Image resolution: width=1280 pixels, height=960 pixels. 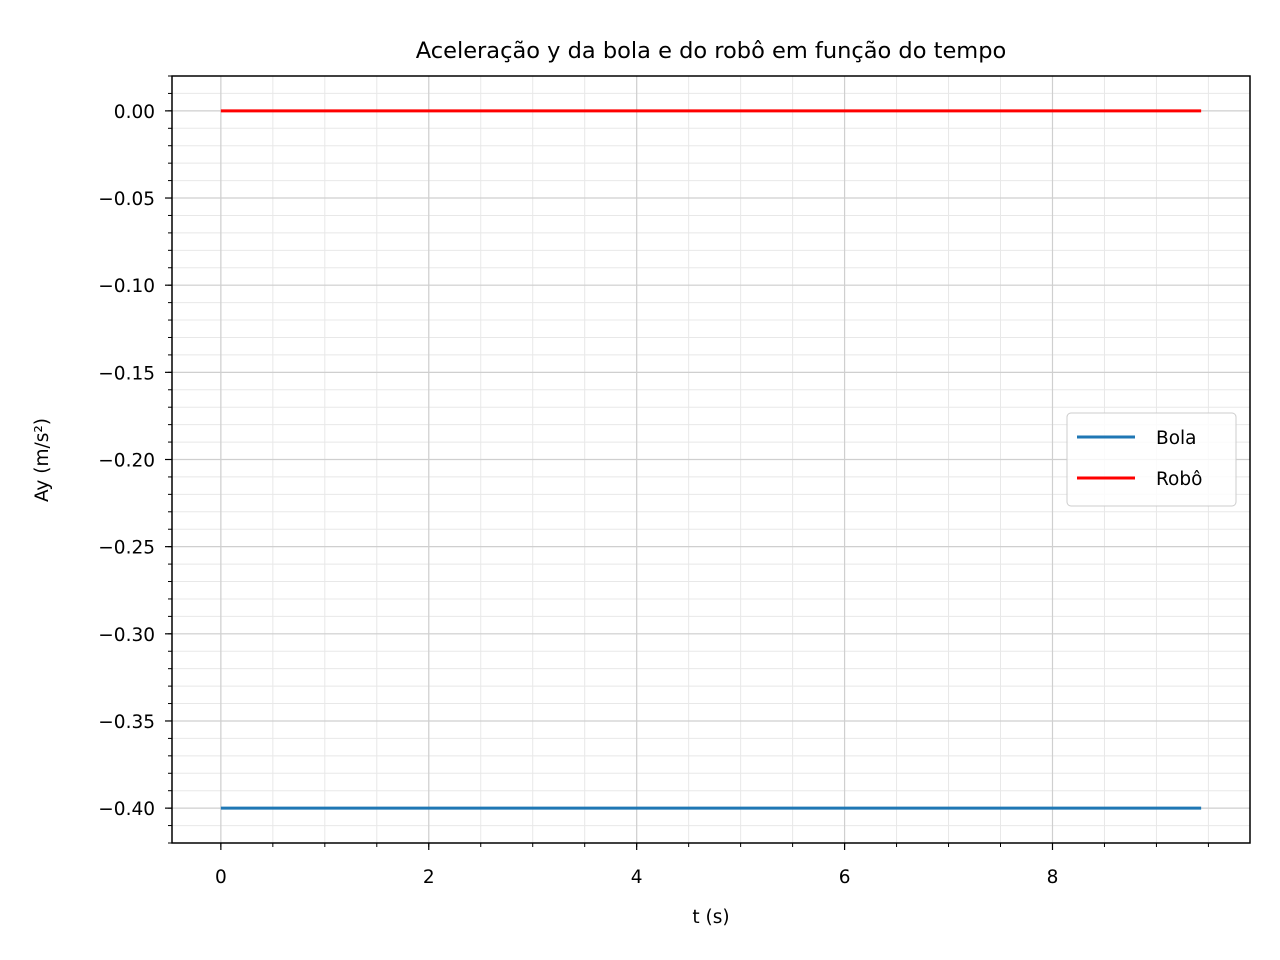 What do you see at coordinates (134, 112) in the screenshot?
I see `y-tick-label: 0.00` at bounding box center [134, 112].